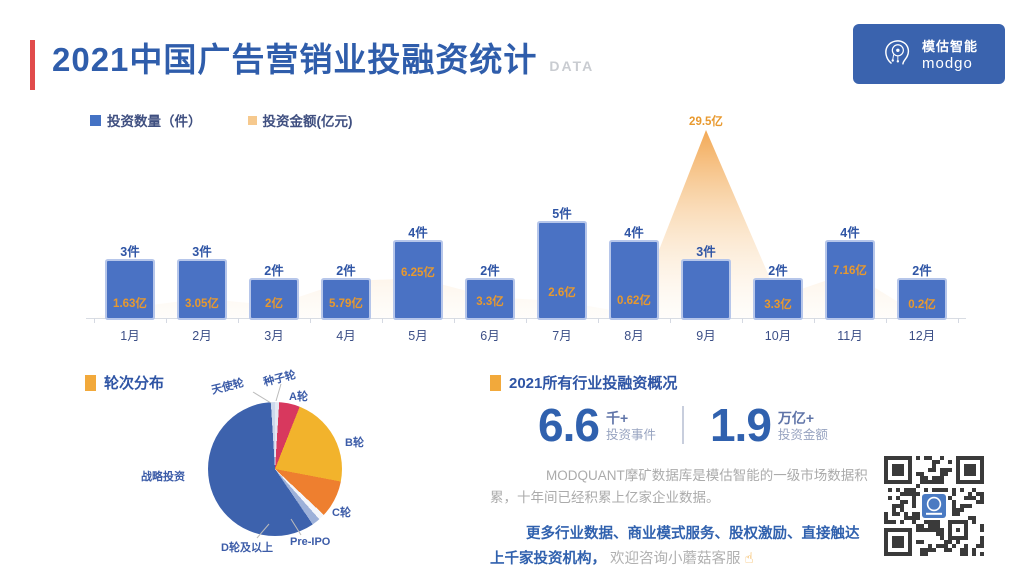  I want to click on count-legend-swatch-icon, so click(95, 120).